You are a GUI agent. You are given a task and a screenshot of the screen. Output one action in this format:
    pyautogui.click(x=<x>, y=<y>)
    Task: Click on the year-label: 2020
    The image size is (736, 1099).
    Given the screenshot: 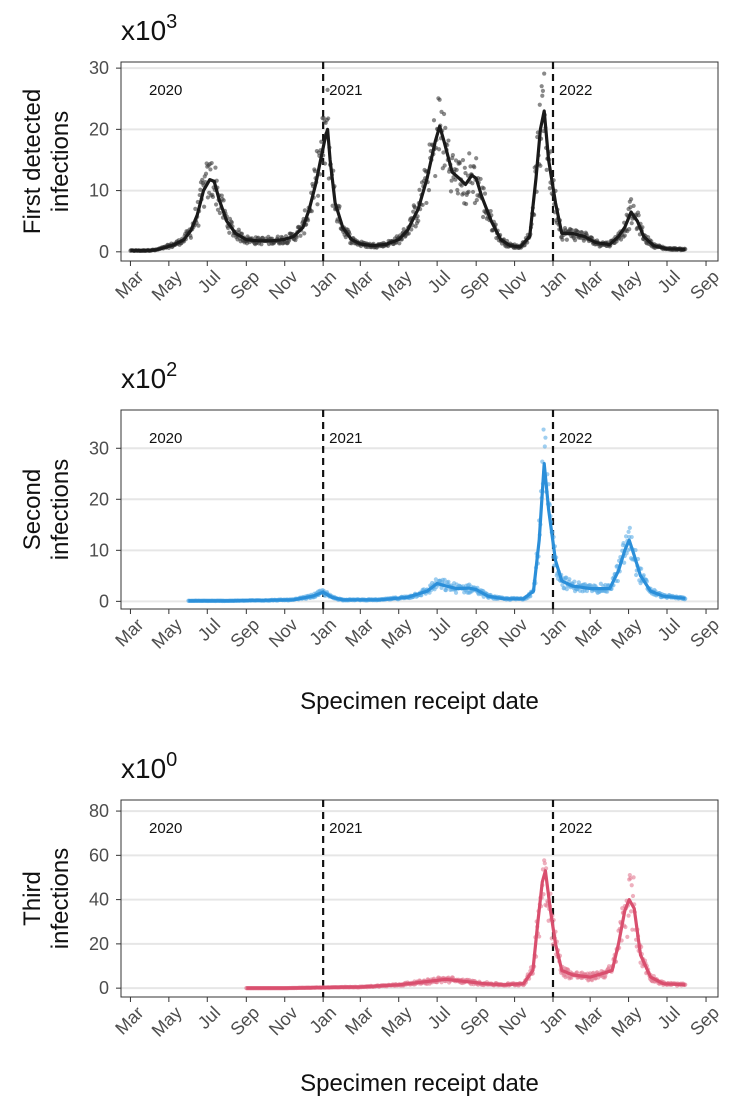 What is the action you would take?
    pyautogui.click(x=165, y=438)
    